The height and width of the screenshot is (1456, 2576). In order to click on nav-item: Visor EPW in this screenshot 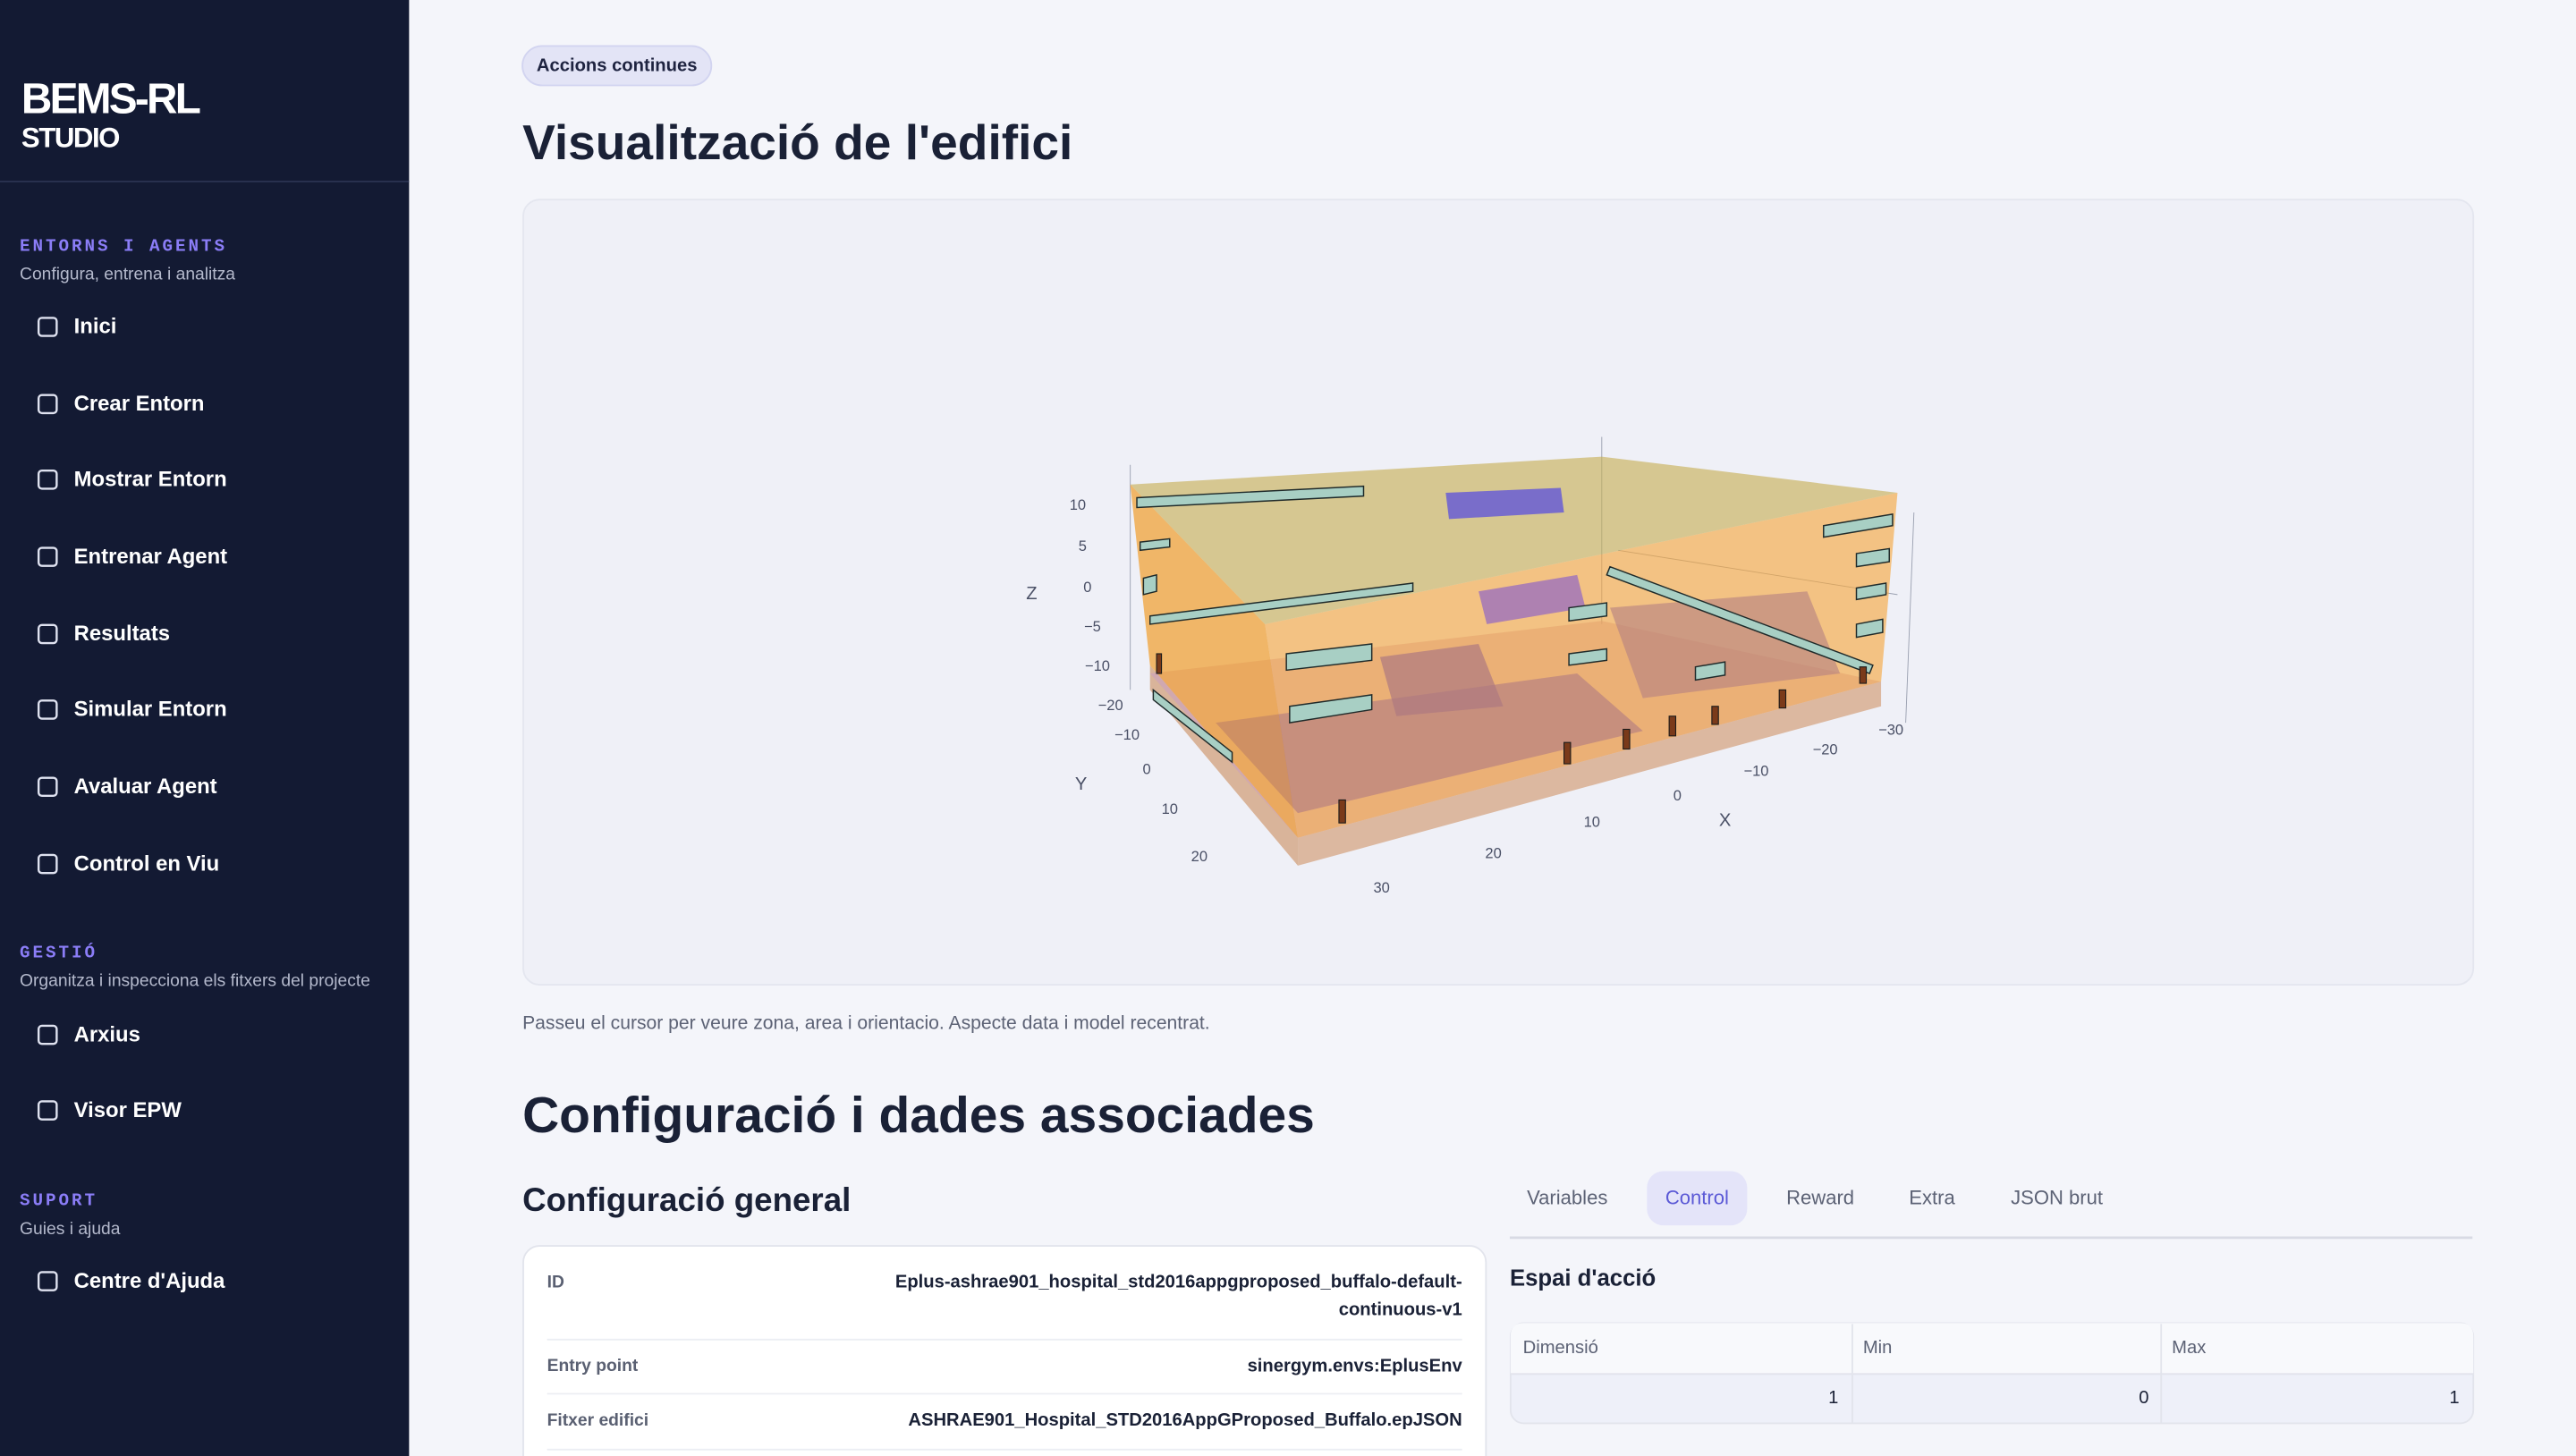, I will do `click(128, 1110)`.